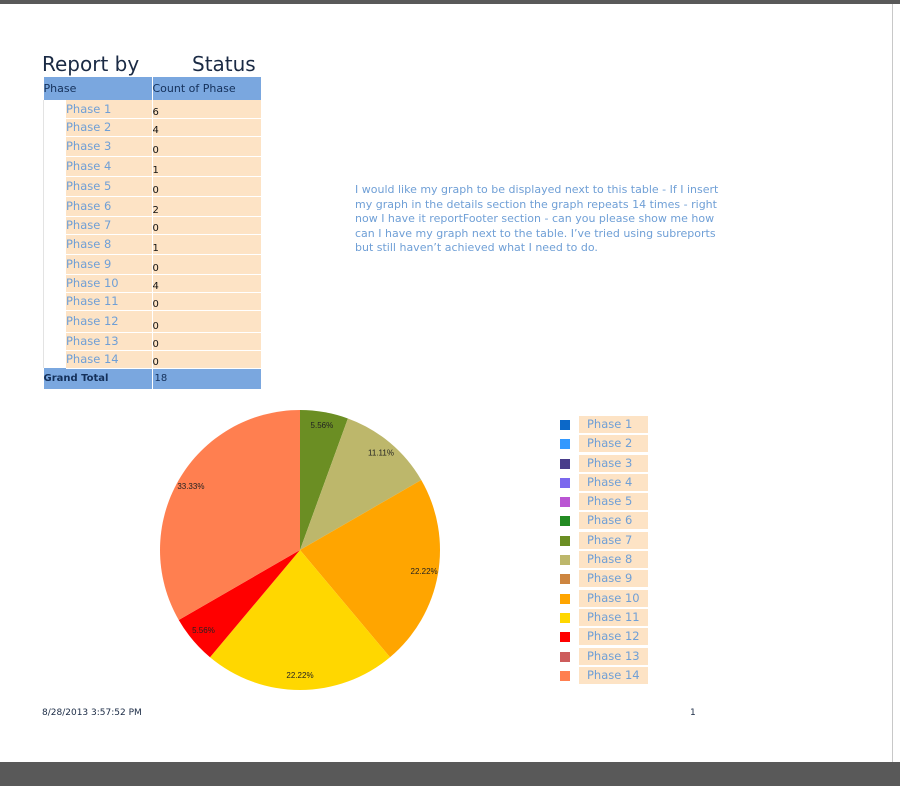 Image resolution: width=900 pixels, height=786 pixels. I want to click on table-row: Phase 14 0, so click(152, 359).